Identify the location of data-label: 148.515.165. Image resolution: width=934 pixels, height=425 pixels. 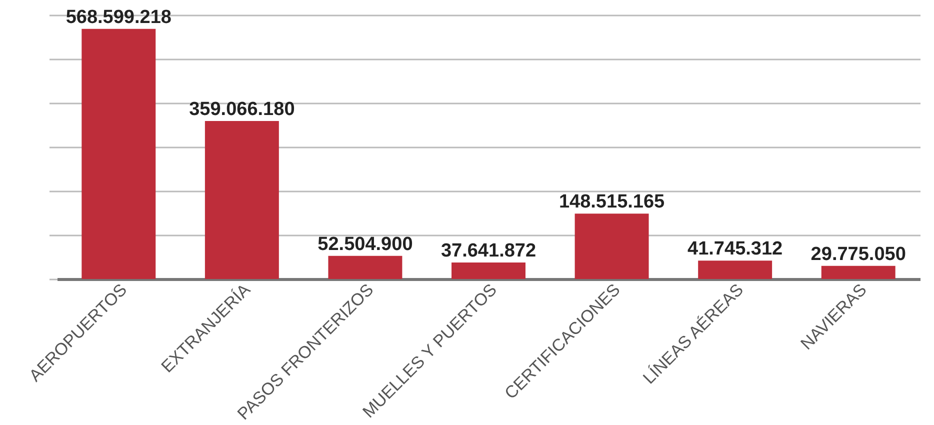
(612, 202).